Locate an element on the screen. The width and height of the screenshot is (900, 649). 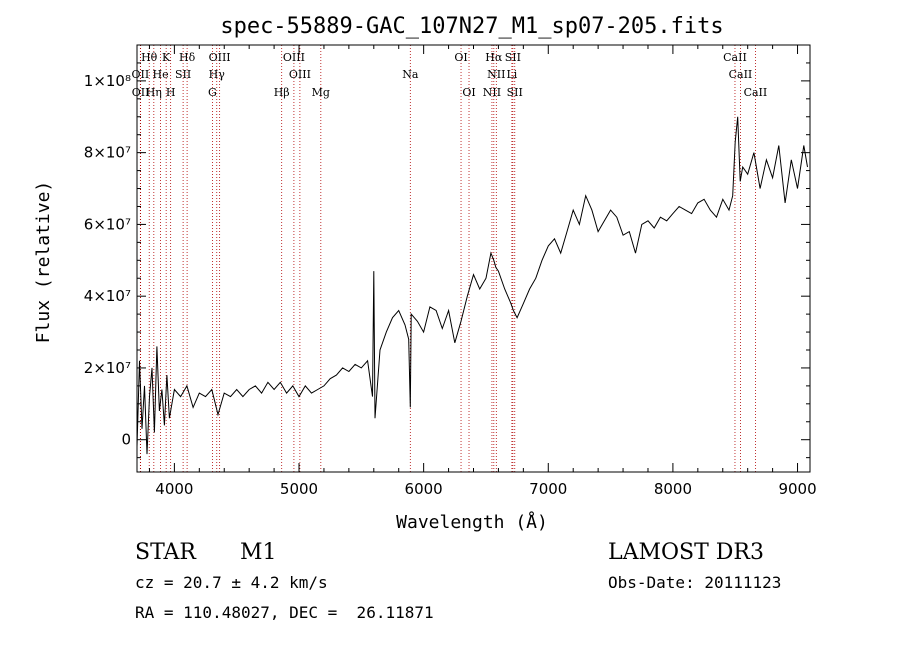
spectral-line-label: Na is located at coordinates (410, 74).